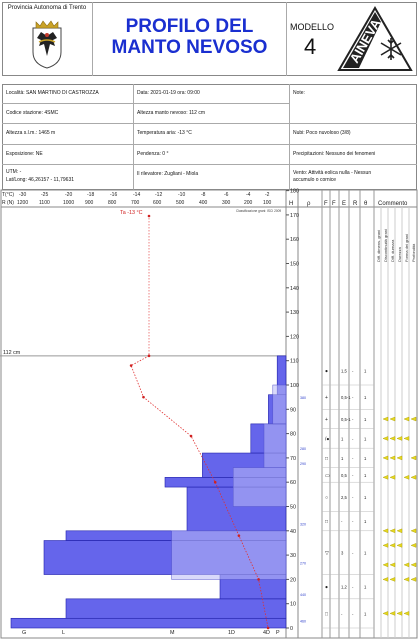 The image size is (419, 640). Describe the element at coordinates (199, 492) in the screenshot. I see `temperature-line` at that location.